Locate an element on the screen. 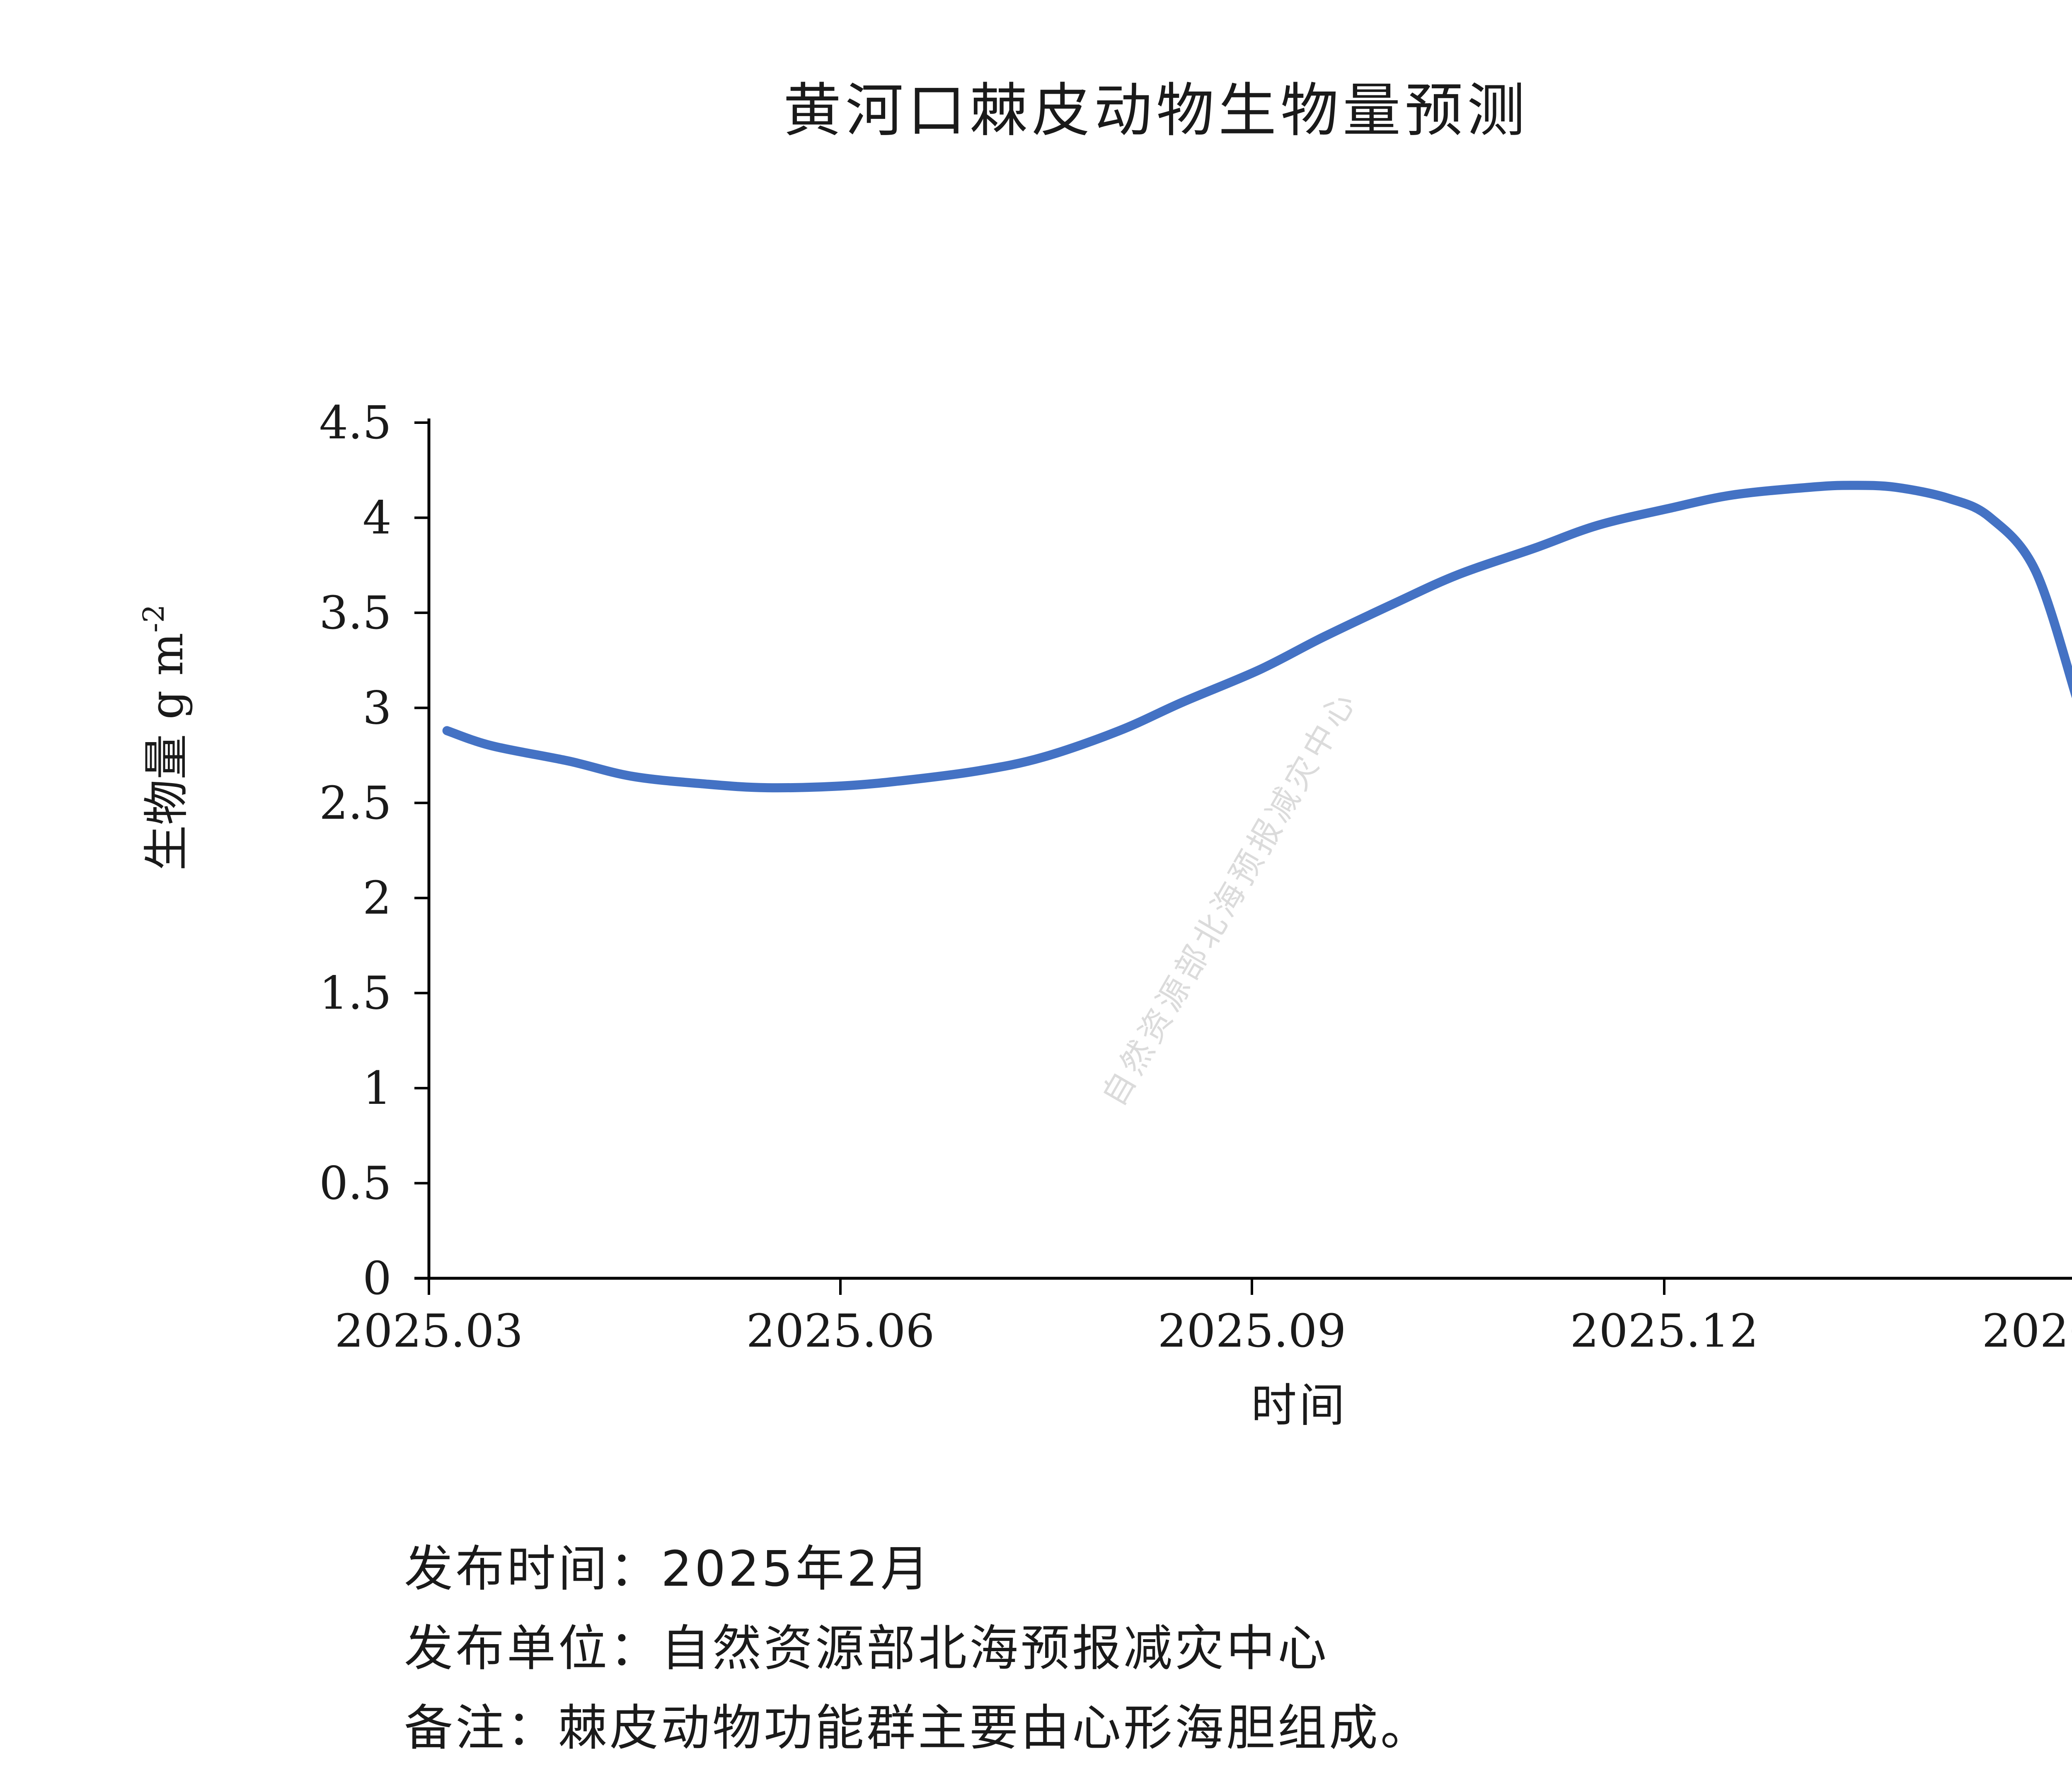  release-time-row: 发布时间：2025年2月 is located at coordinates (918, 1569).